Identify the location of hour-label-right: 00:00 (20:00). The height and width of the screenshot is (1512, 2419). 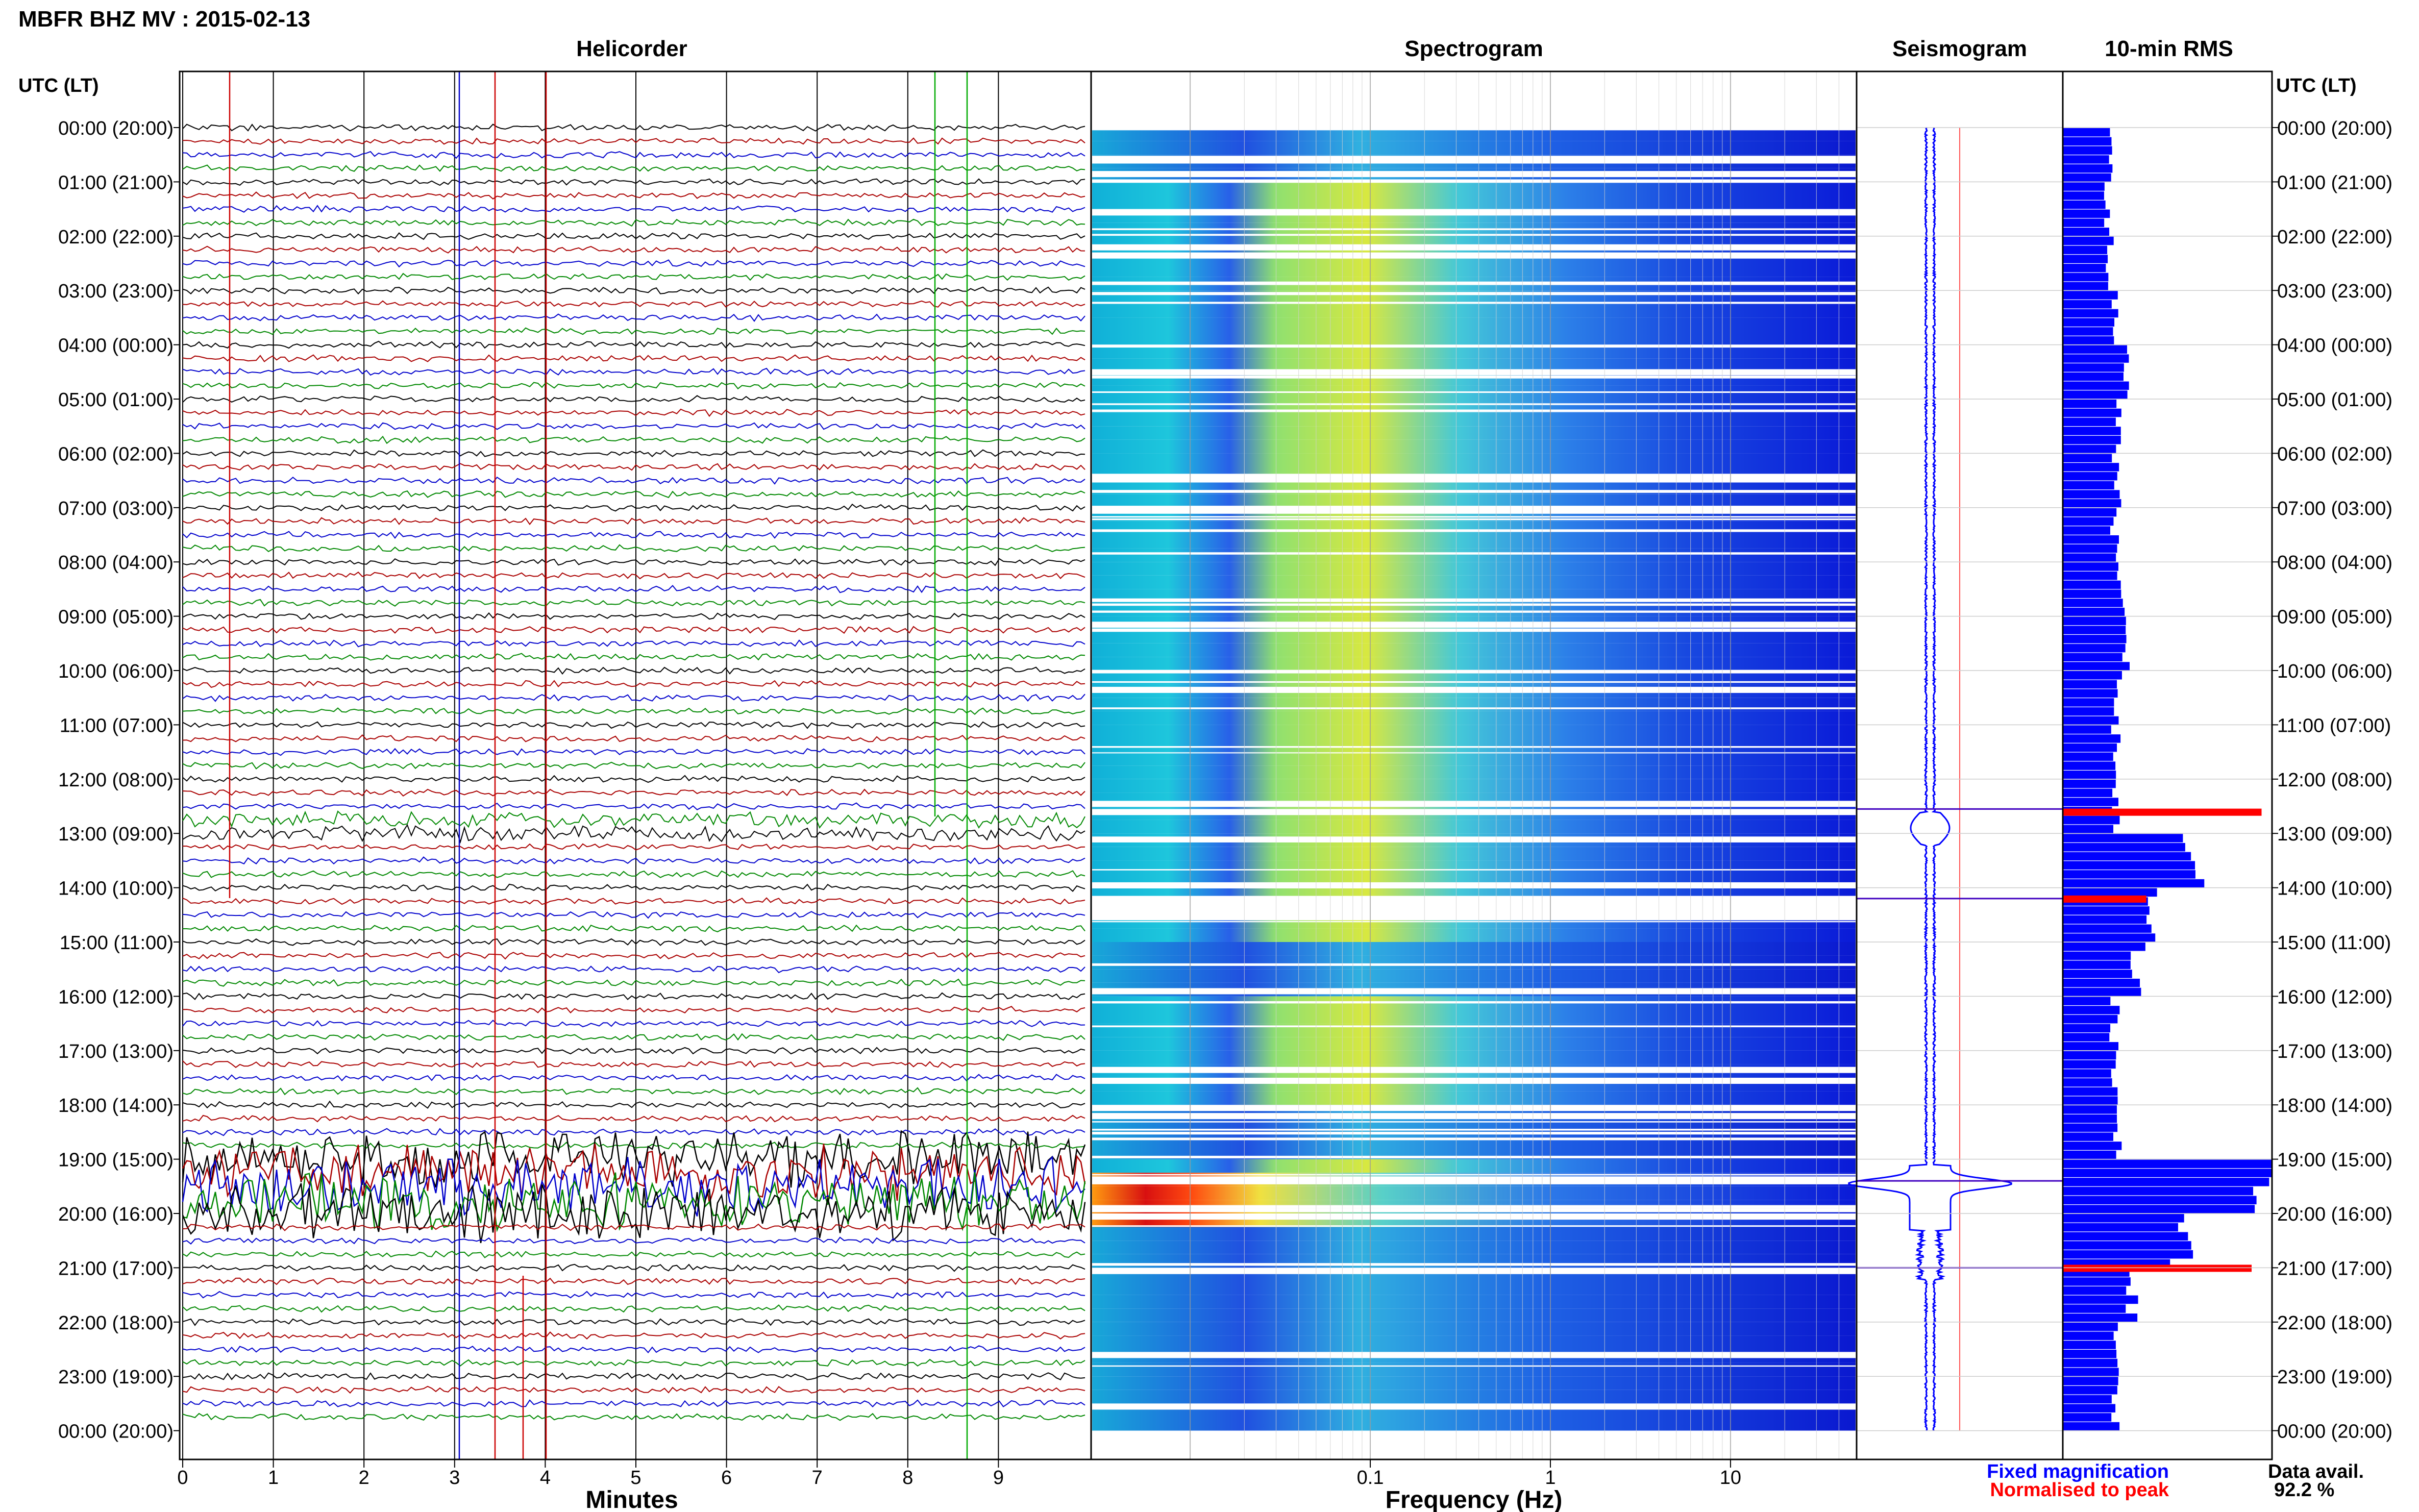
(2334, 1432).